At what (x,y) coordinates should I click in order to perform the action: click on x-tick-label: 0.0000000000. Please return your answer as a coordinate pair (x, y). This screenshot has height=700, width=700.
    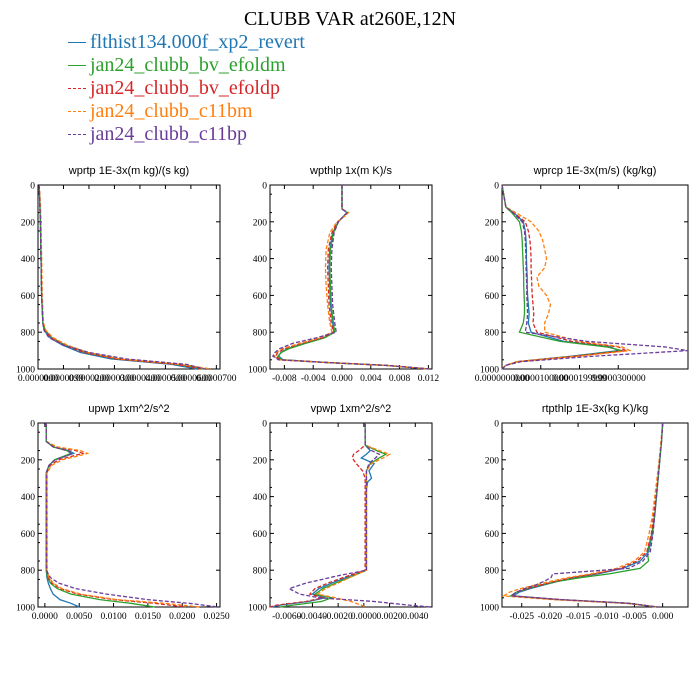
    Looking at the image, I should click on (502, 379).